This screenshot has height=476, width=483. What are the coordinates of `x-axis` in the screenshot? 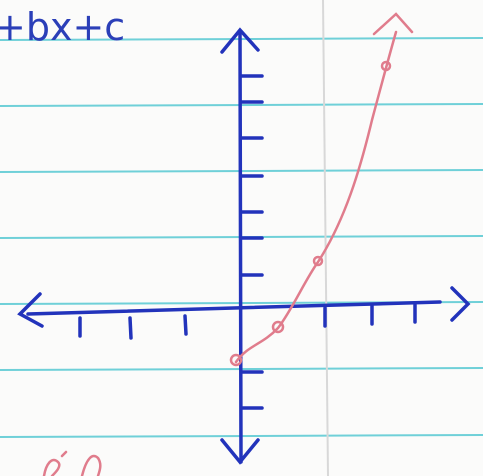 It's located at (234, 308).